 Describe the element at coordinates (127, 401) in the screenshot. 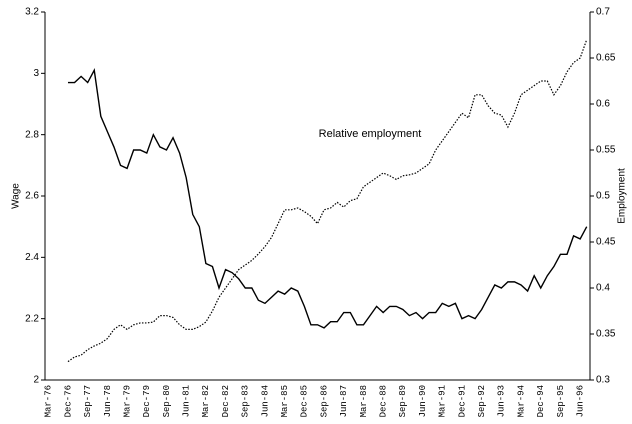

I see `x-tick-label: Mar-79` at that location.